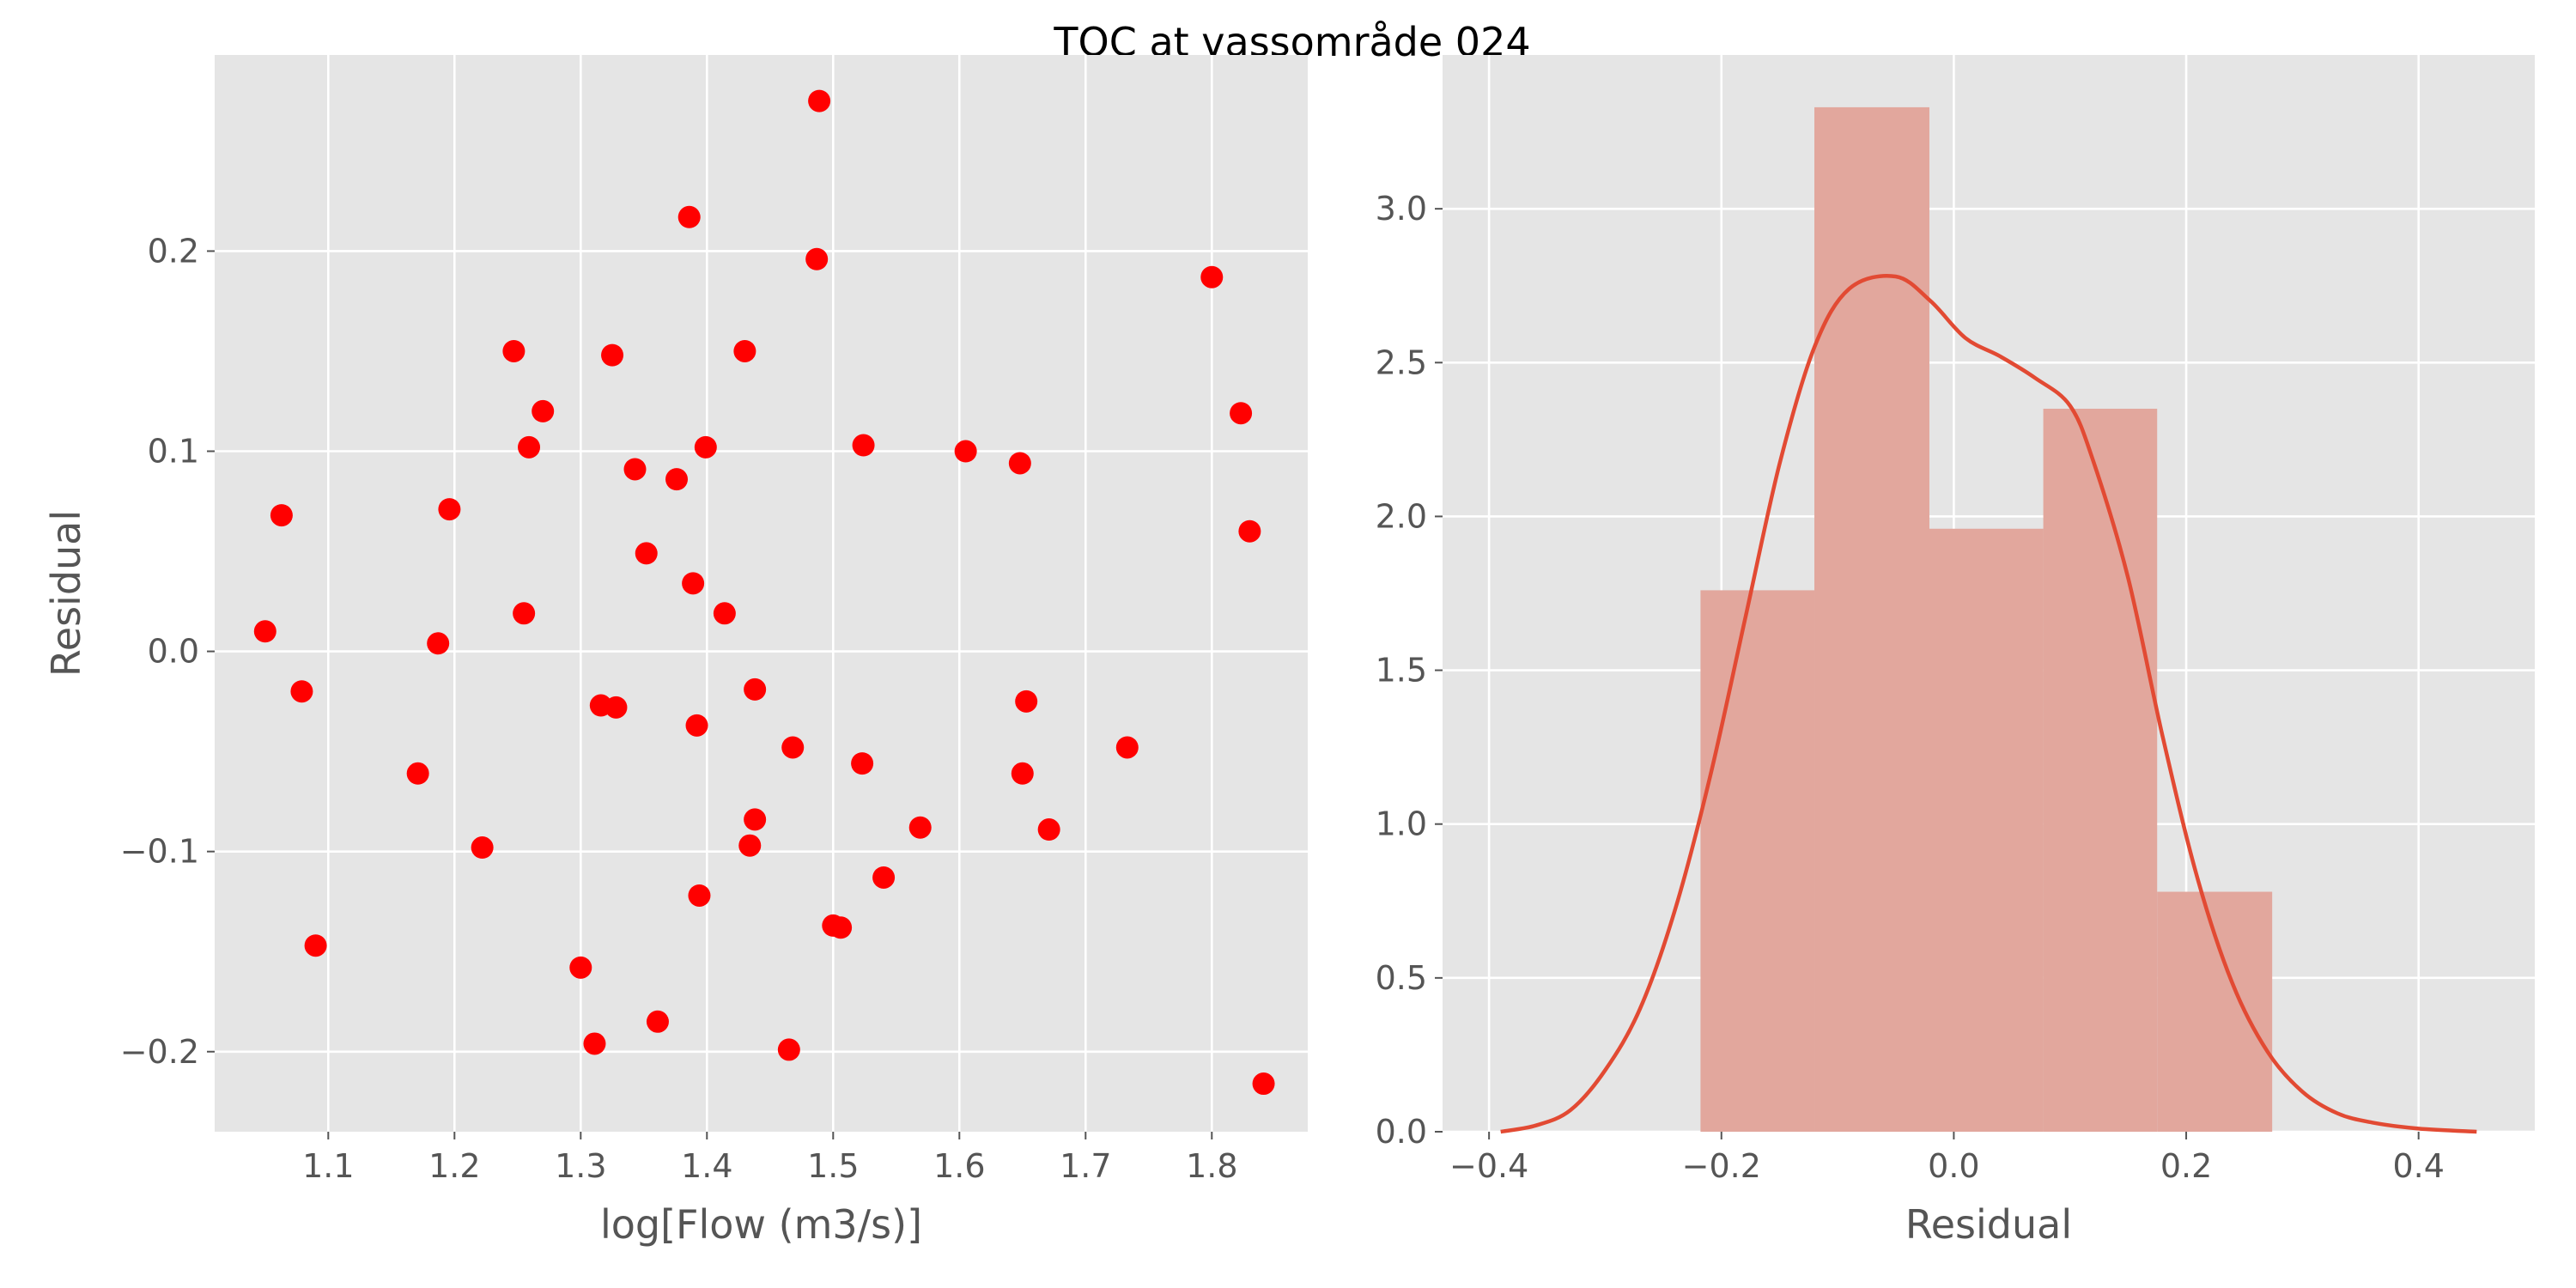  What do you see at coordinates (1401, 362) in the screenshot?
I see `histogram-y-tick-label: 2.5` at bounding box center [1401, 362].